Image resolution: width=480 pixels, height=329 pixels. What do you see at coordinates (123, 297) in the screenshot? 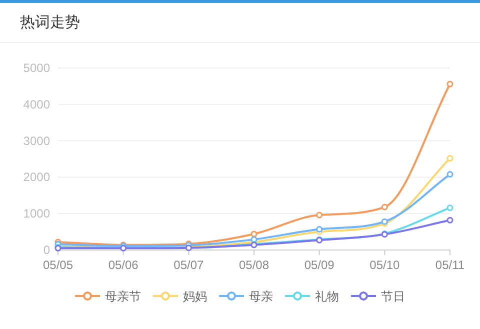
I see `legend-label: 母亲节` at bounding box center [123, 297].